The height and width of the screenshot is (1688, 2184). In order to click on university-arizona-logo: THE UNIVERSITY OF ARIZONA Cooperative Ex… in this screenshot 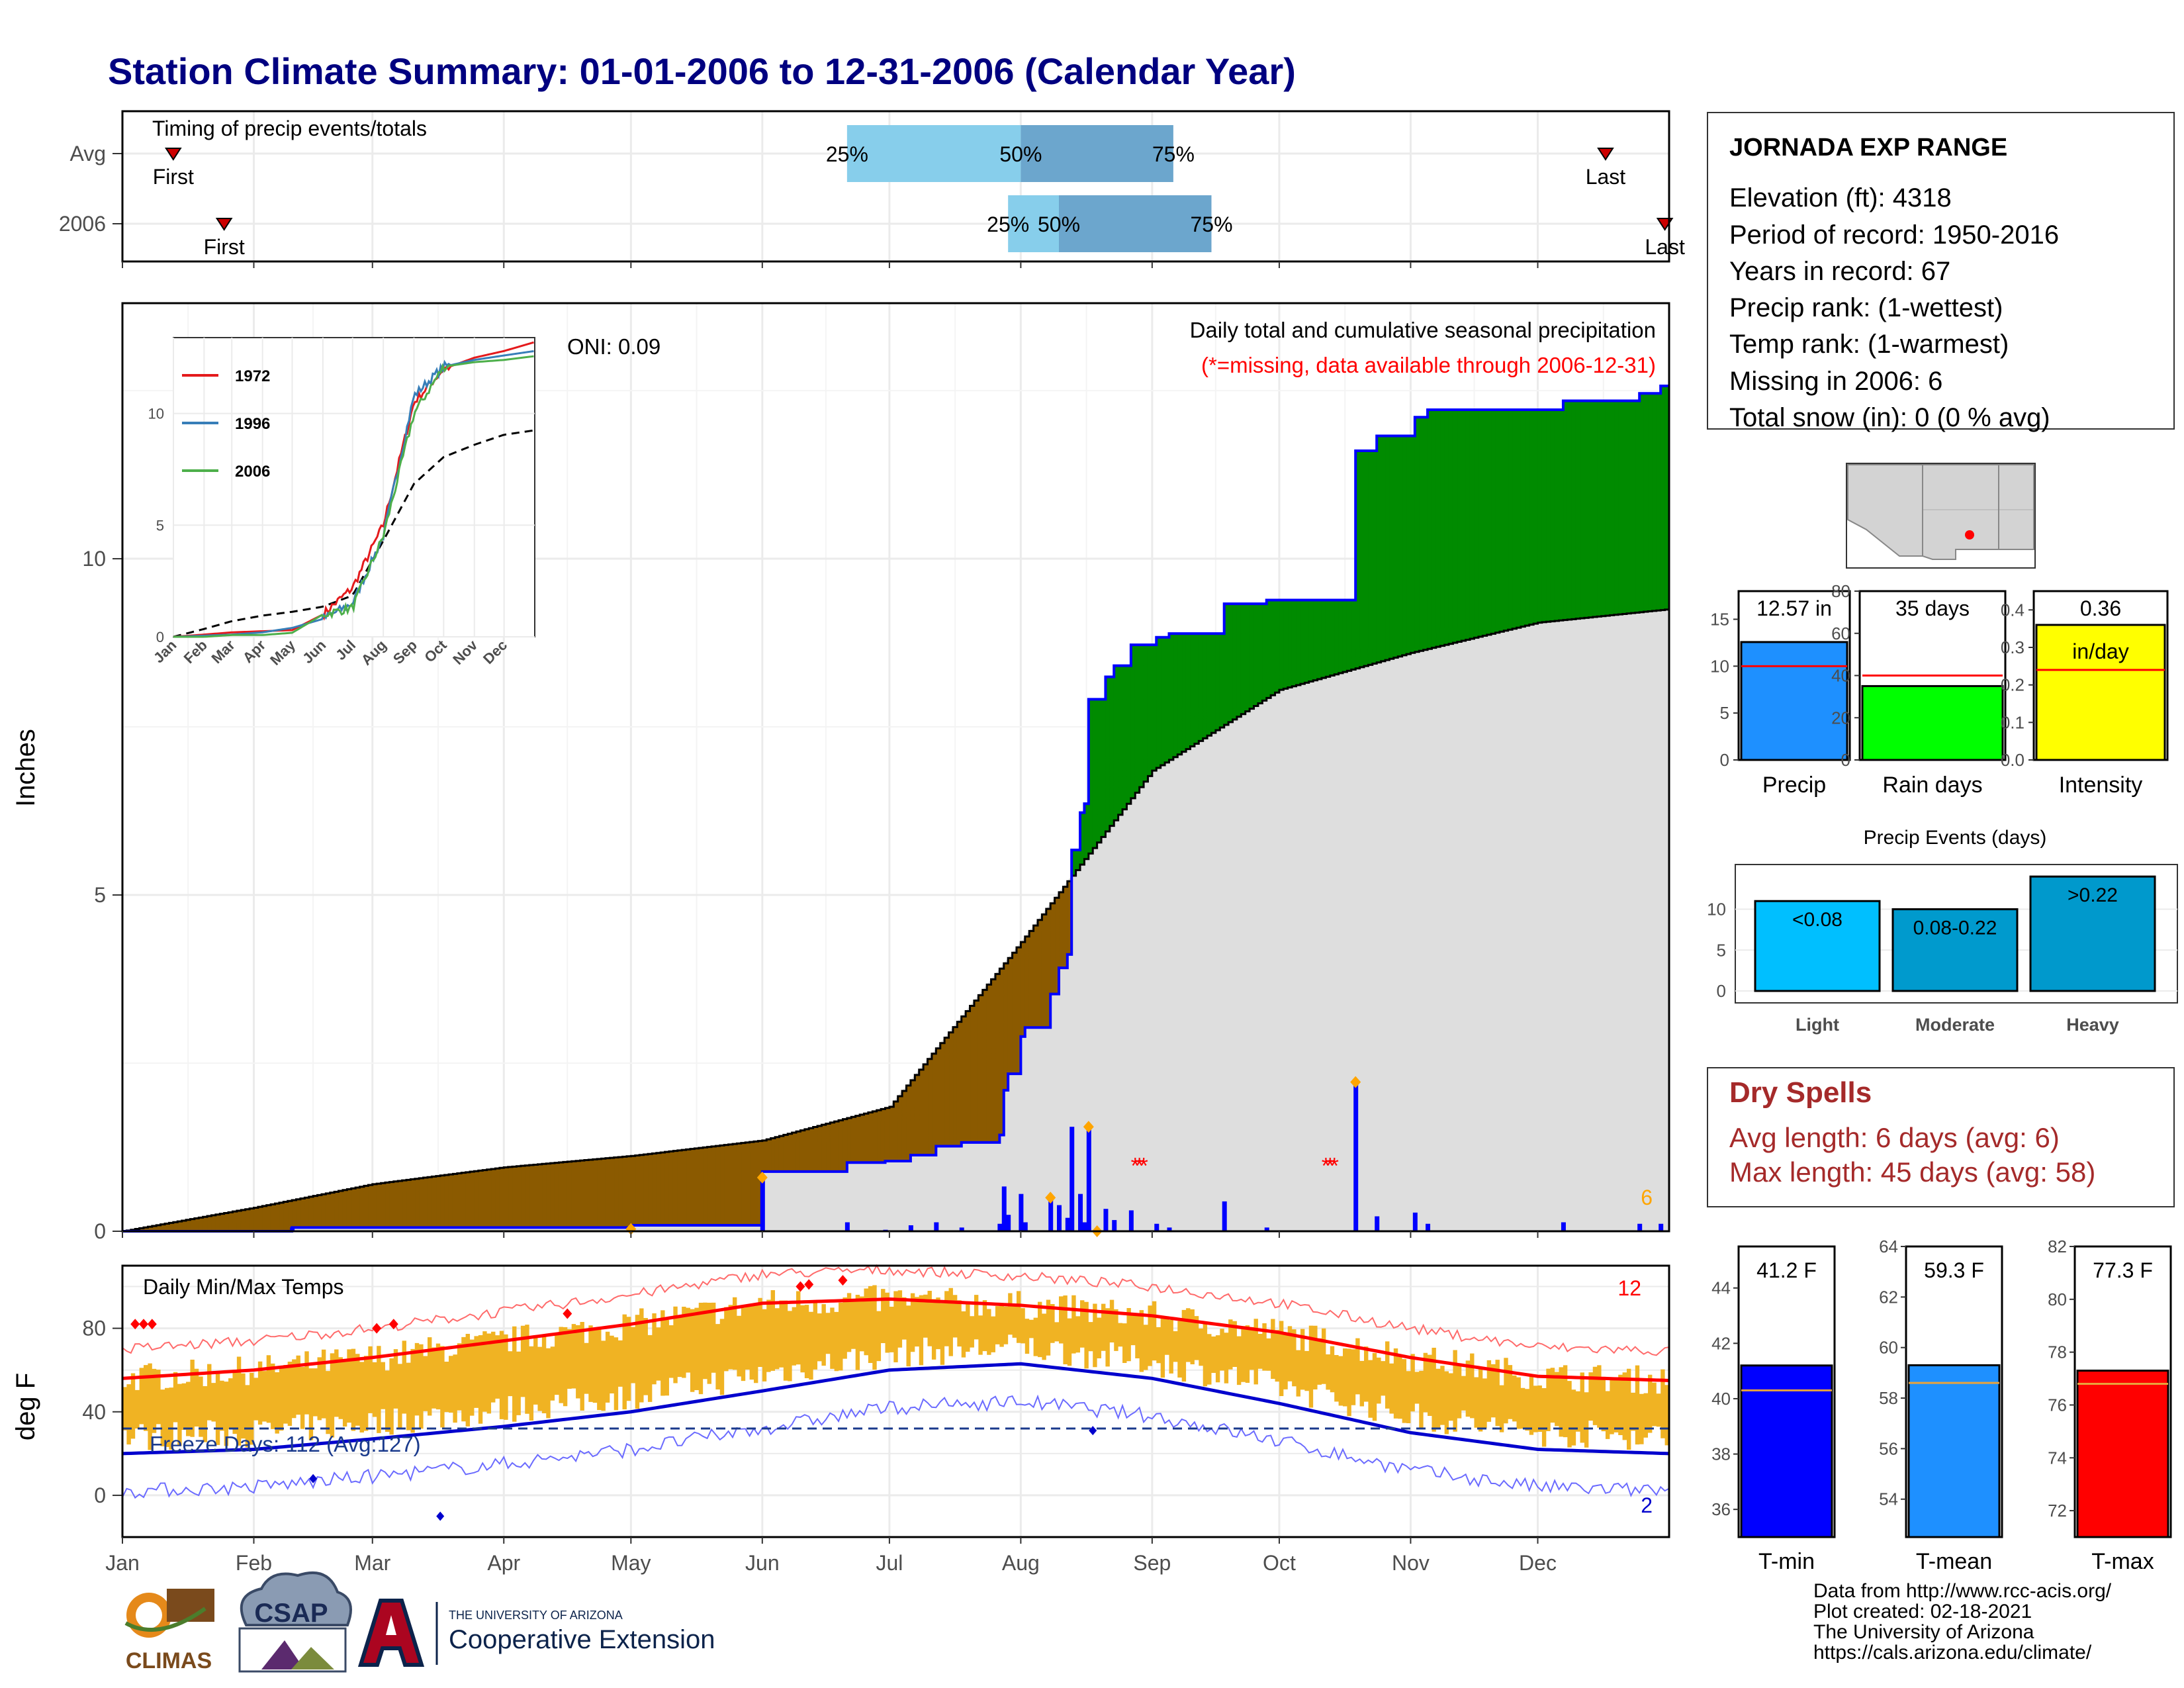, I will do `click(536, 1633)`.